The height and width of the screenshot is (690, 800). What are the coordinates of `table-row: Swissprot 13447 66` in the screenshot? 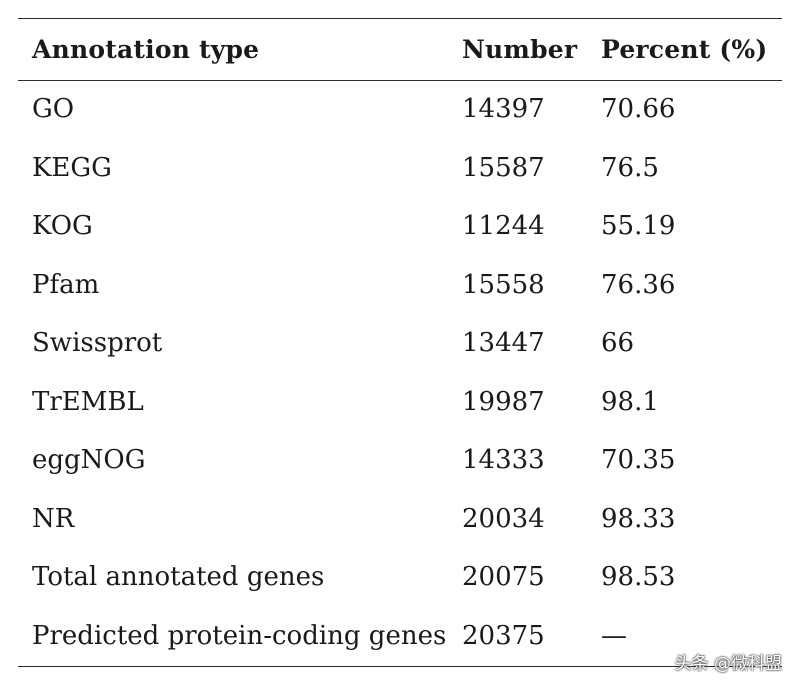 It's located at (400, 343).